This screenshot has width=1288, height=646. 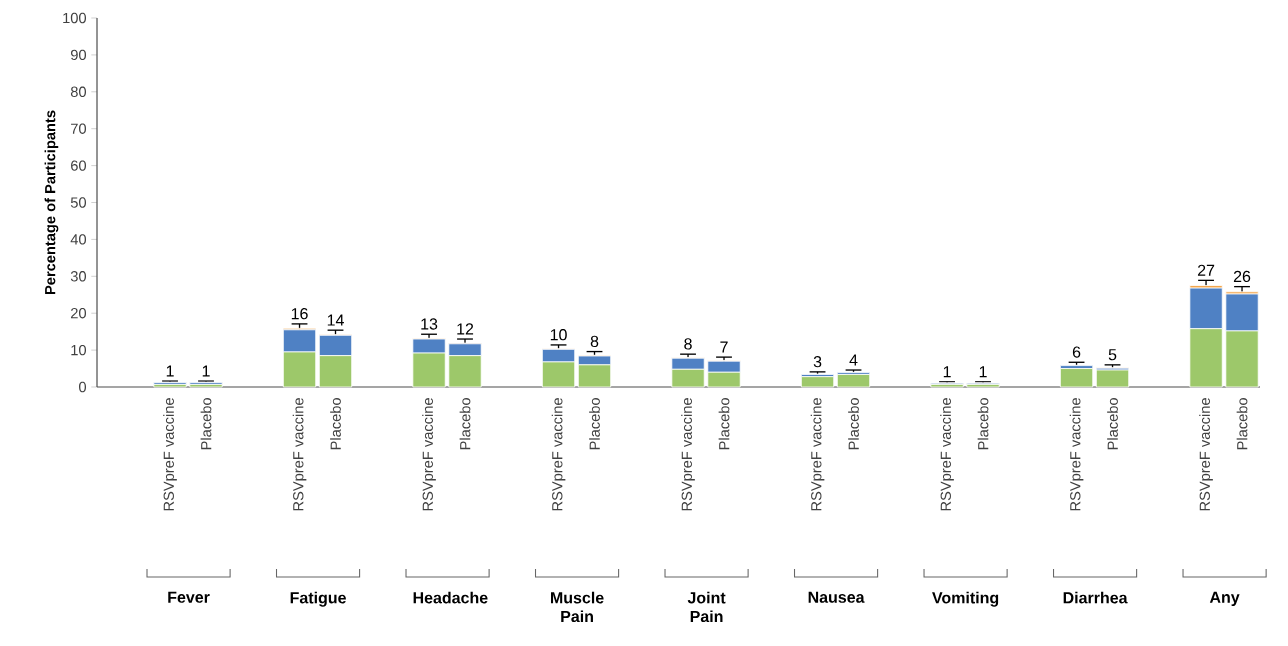 What do you see at coordinates (1242, 276) in the screenshot?
I see `total-label: 26` at bounding box center [1242, 276].